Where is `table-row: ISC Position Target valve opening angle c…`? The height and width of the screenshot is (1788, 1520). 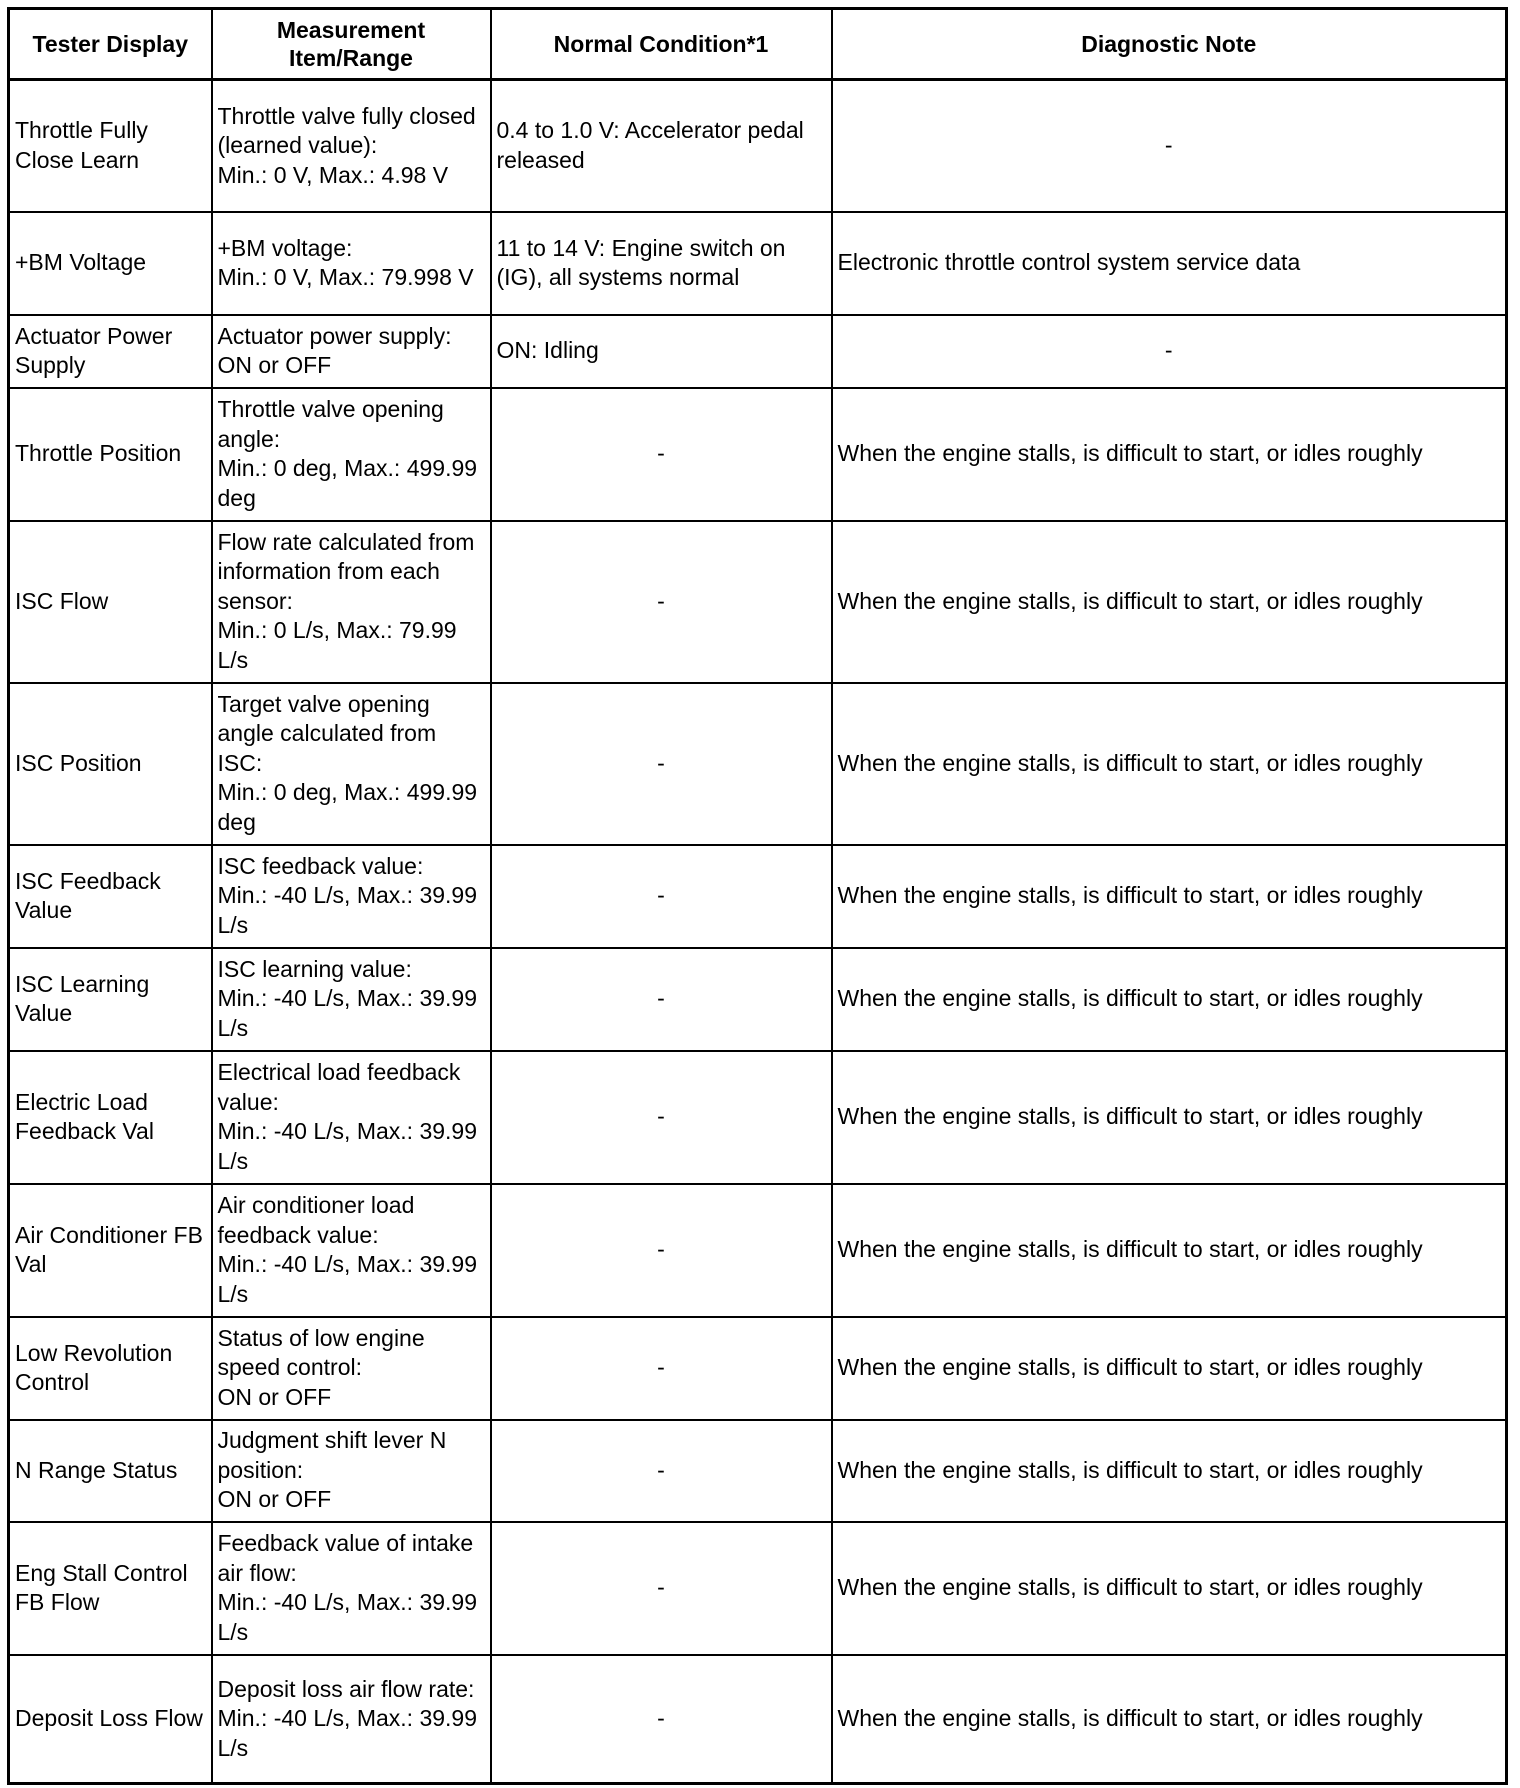 table-row: ISC Position Target valve opening angle c… is located at coordinates (757, 763).